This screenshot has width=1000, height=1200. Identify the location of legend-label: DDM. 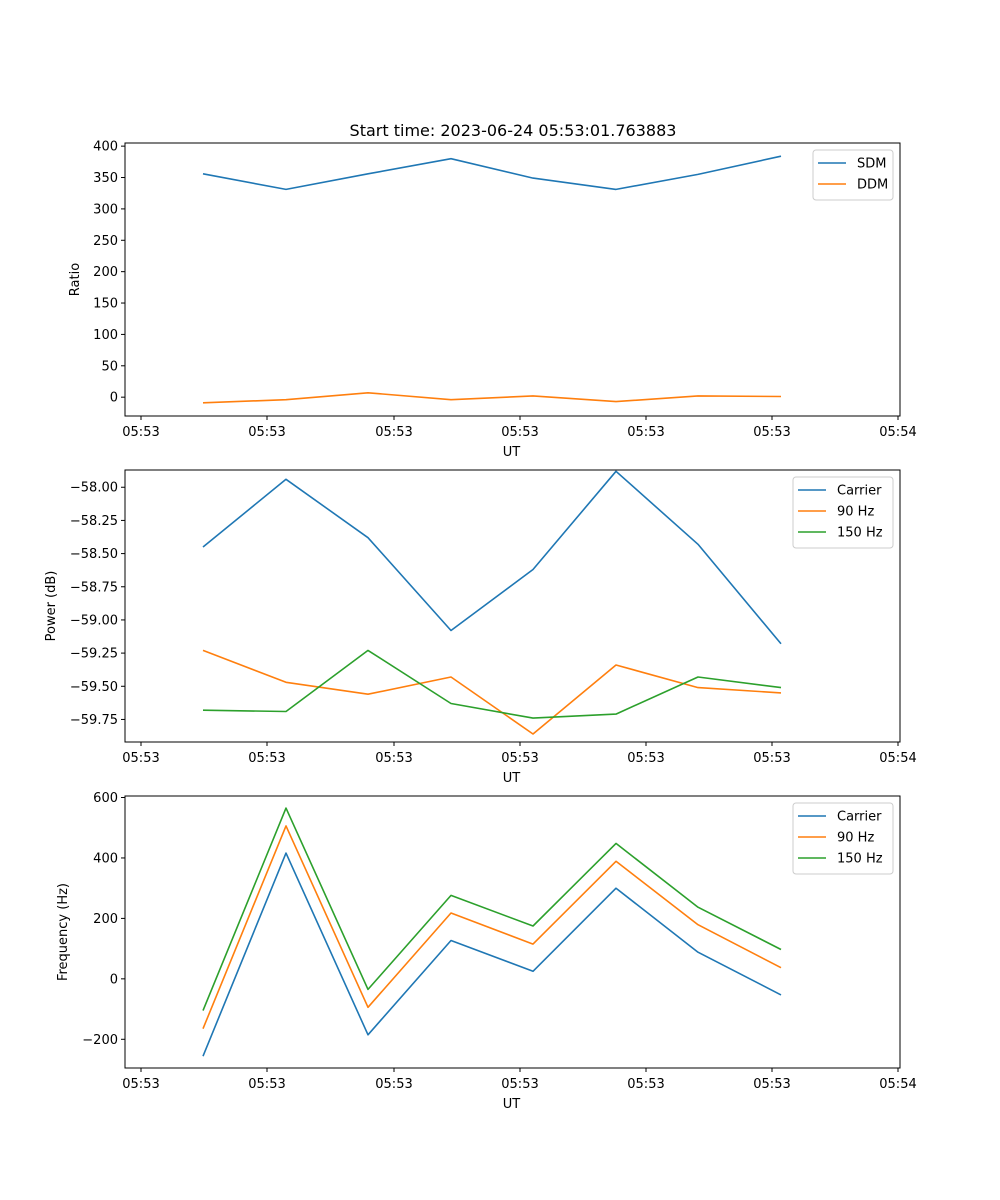
(872, 185).